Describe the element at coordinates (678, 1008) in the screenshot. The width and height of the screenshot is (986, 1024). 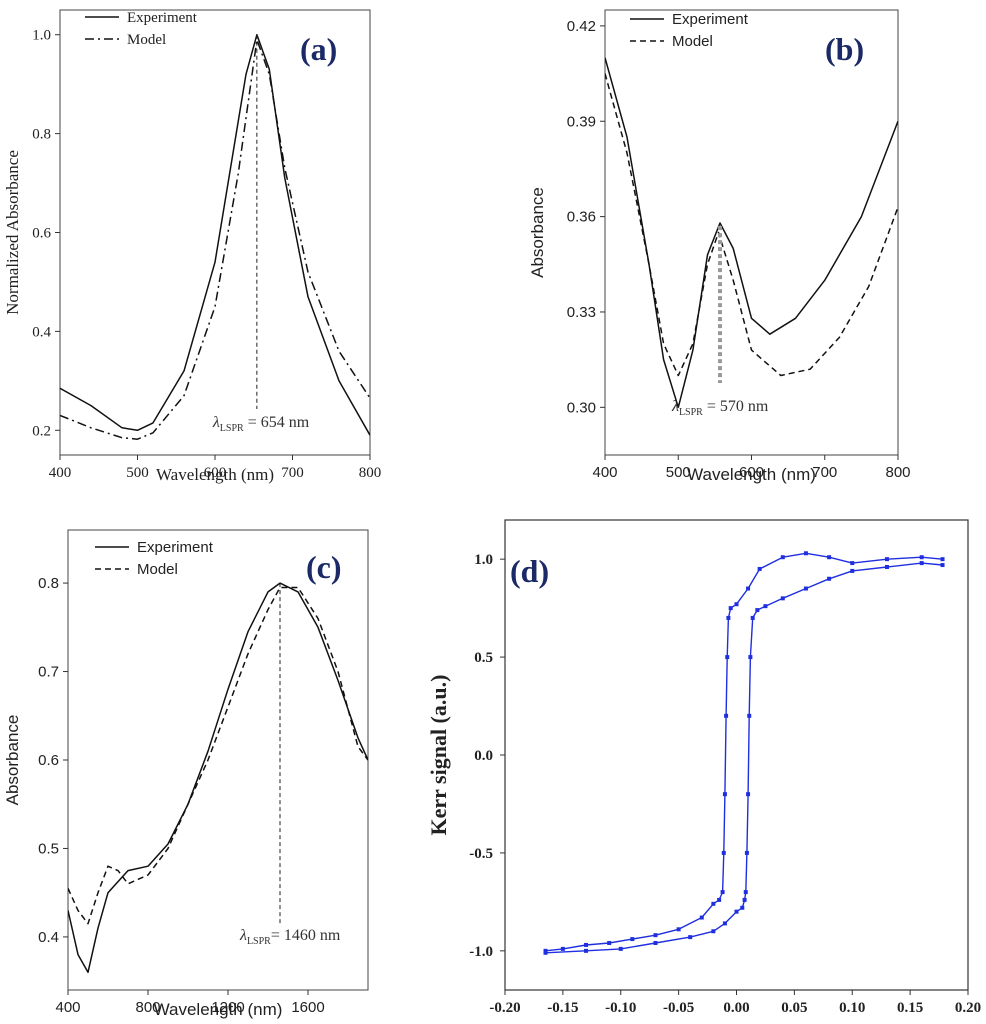
I see `x-tick-label: -0.05` at that location.